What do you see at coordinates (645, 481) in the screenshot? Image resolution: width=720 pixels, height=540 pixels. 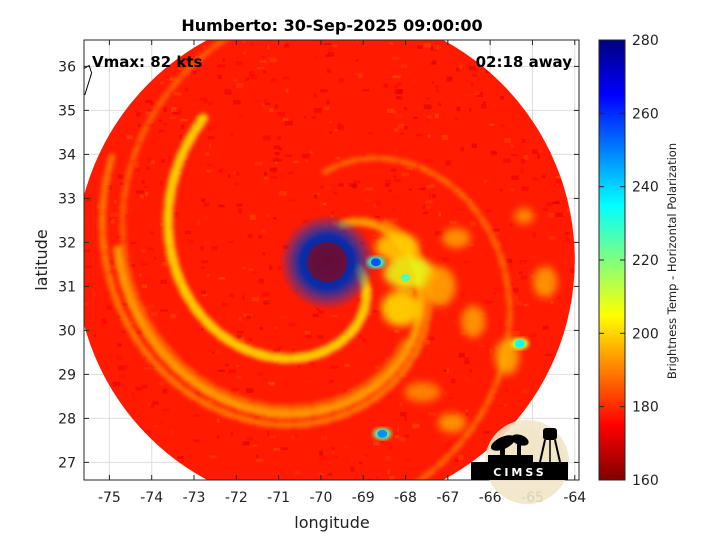 I see `colorbar-tick-label: 160` at bounding box center [645, 481].